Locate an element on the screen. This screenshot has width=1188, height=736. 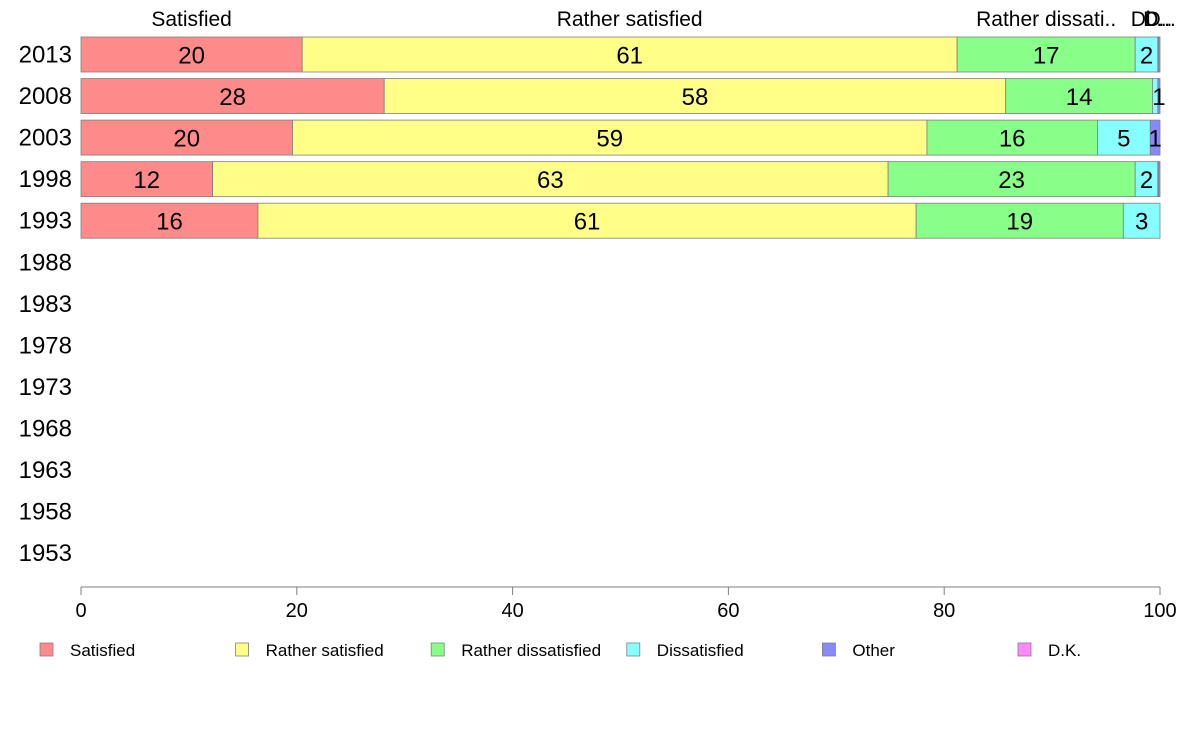
top-category-label: Di.. is located at coordinates (1147, 19).